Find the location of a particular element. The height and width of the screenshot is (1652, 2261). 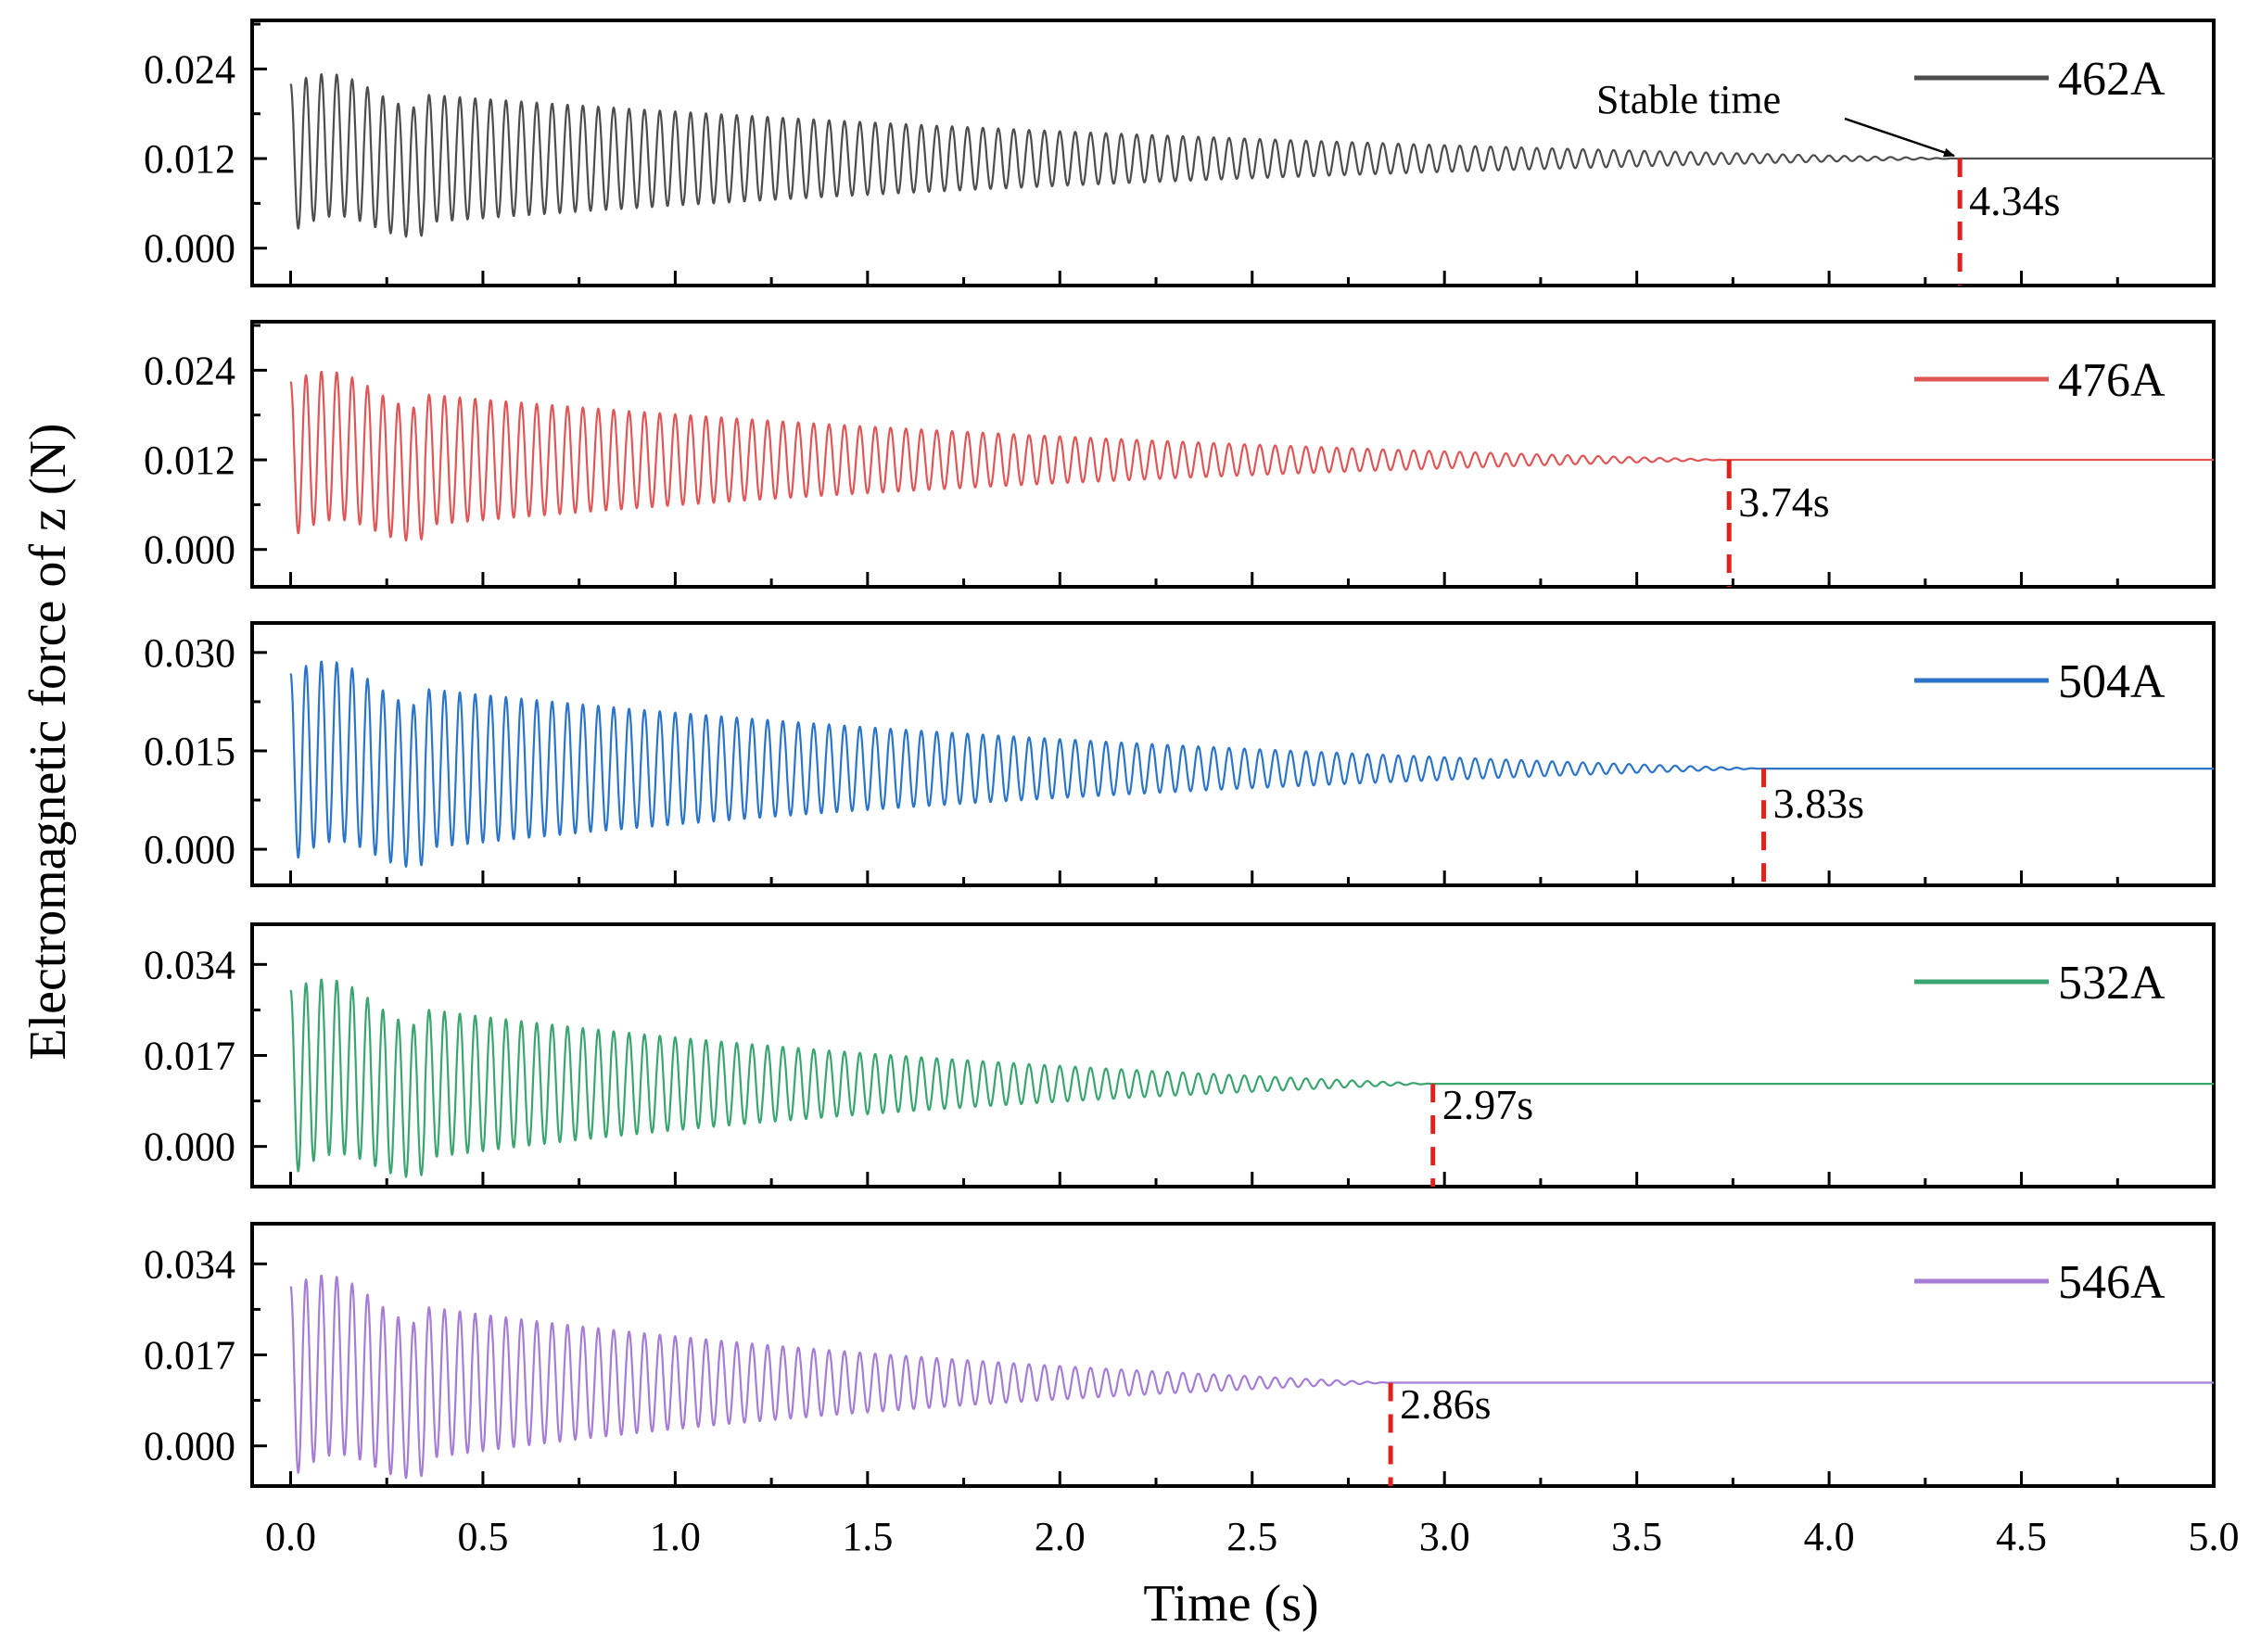

x-tick-label: 3.5 is located at coordinates (1636, 1536).